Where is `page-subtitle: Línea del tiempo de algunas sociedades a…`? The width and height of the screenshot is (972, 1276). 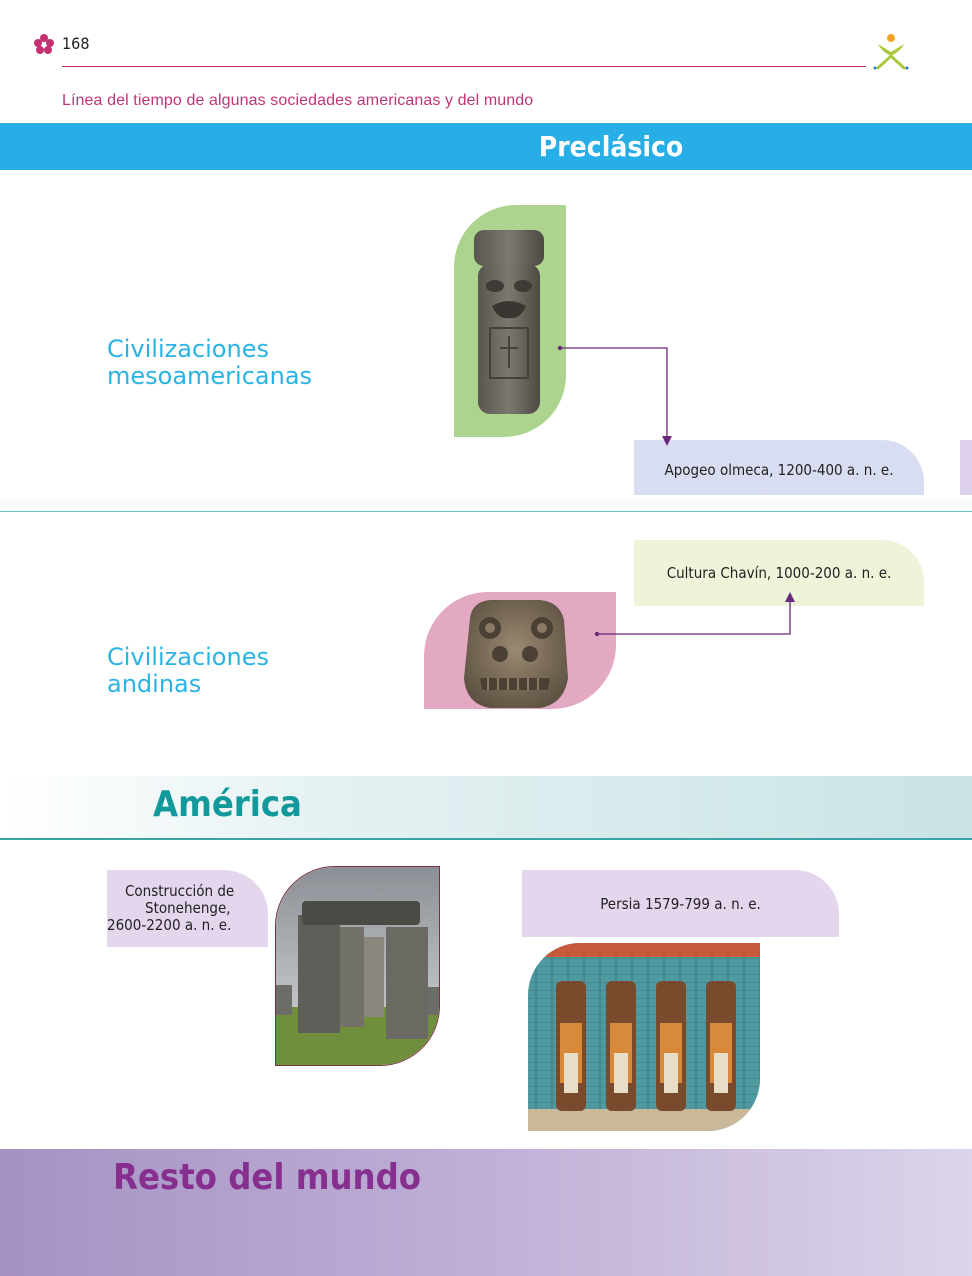
page-subtitle: Línea del tiempo de algunas sociedades a… is located at coordinates (298, 100).